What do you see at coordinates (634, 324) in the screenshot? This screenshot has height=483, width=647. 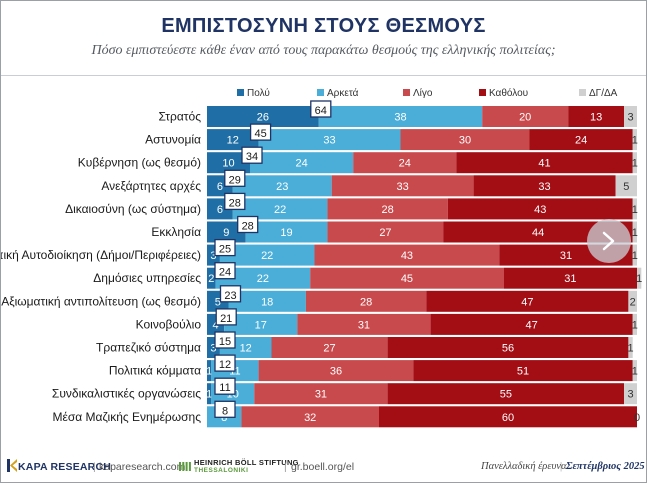 I see `bar--10` at bounding box center [634, 324].